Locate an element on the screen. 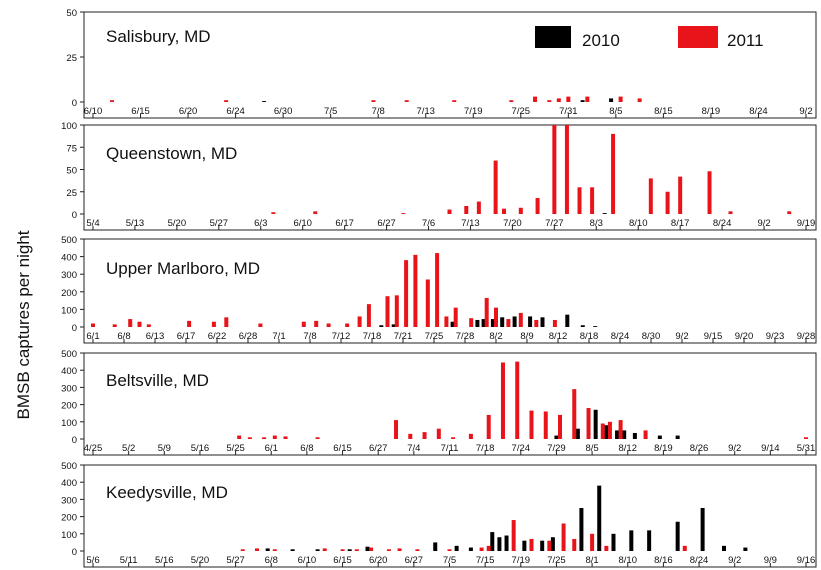 The height and width of the screenshot is (570, 821). x-tick-label: 6/22 is located at coordinates (217, 336).